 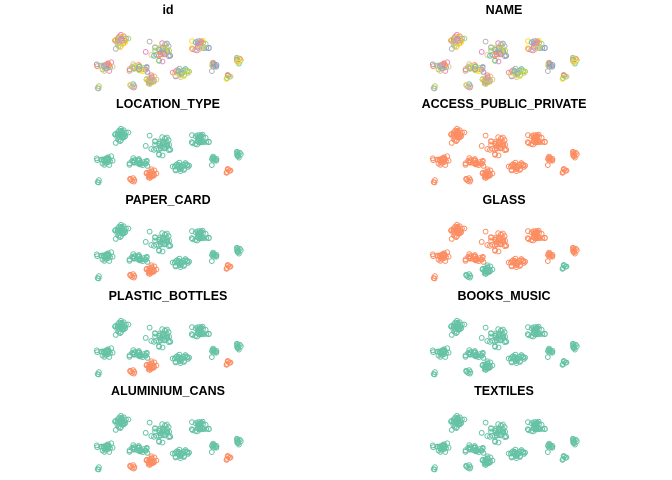 I want to click on panel: BOOKS_MUSIC, so click(x=504, y=333).